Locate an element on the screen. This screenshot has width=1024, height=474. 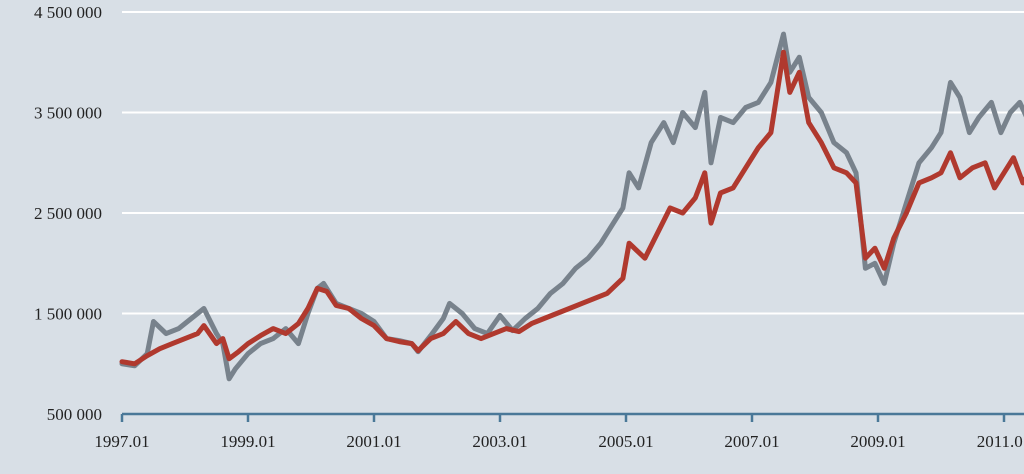
x-tick-label: 2011.01 is located at coordinates (1000, 441).